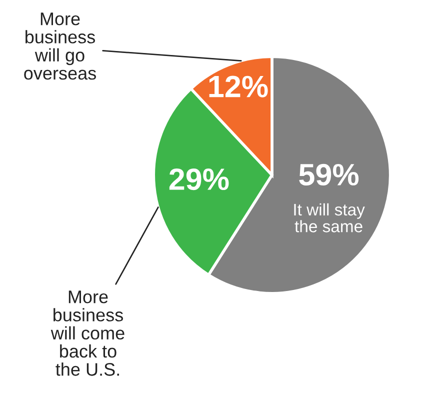 This screenshot has height=416, width=422. What do you see at coordinates (60, 46) in the screenshot?
I see `slice-label: More business will go overseas` at bounding box center [60, 46].